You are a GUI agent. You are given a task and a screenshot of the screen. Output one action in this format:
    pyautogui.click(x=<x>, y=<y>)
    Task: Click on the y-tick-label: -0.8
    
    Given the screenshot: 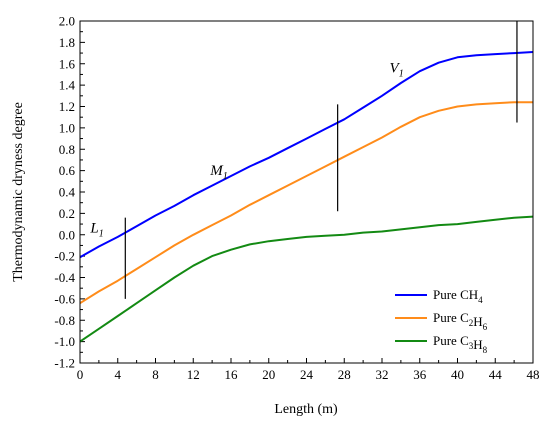 What is the action you would take?
    pyautogui.click(x=64, y=320)
    